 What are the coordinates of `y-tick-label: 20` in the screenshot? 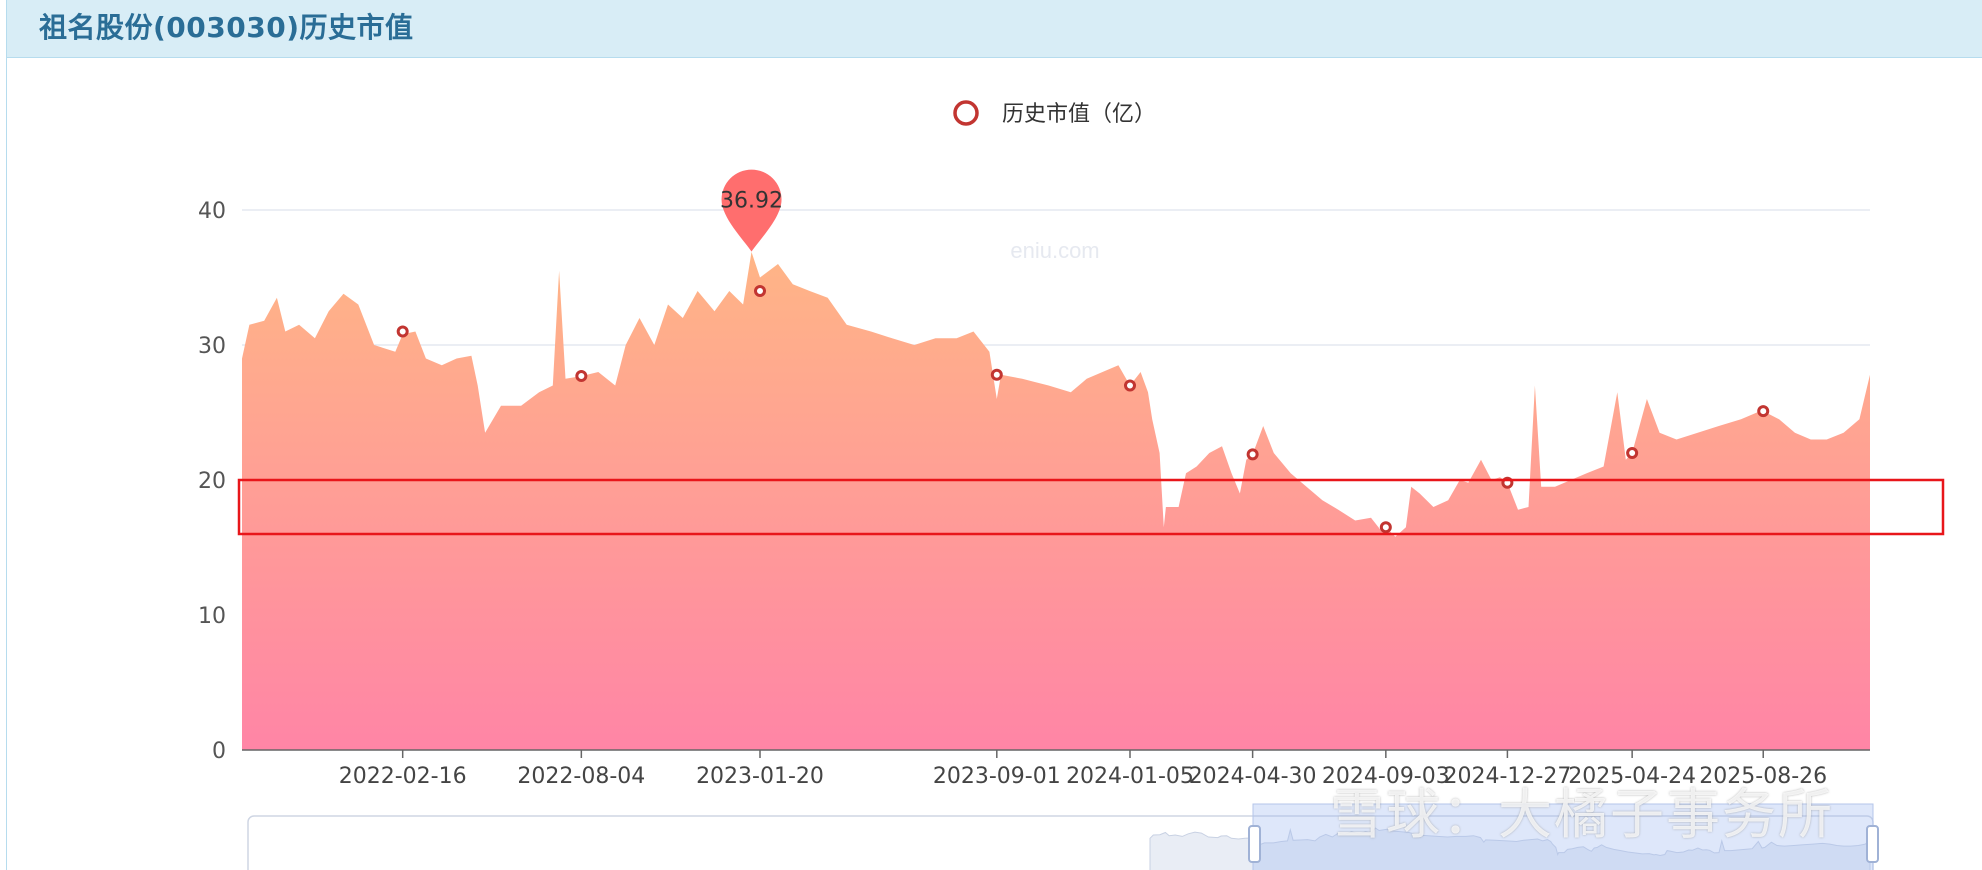 It's located at (212, 481).